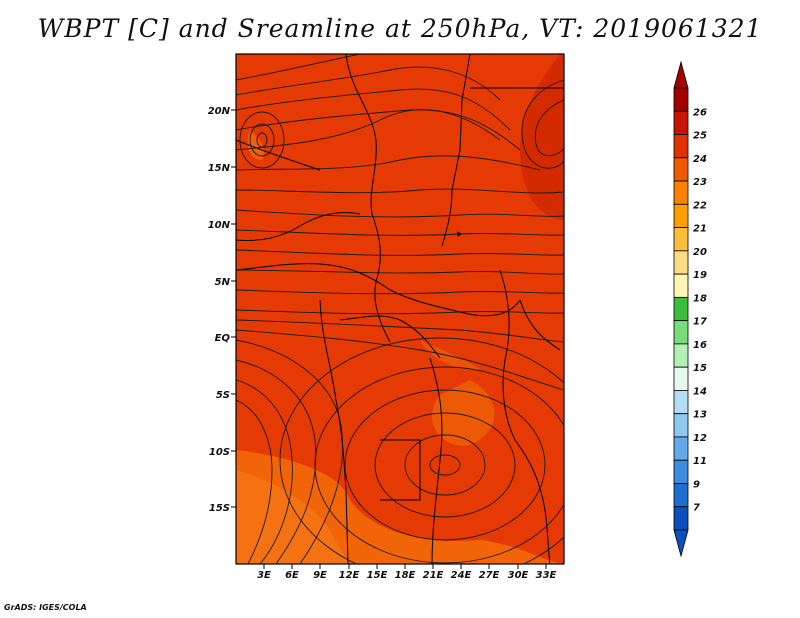 The width and height of the screenshot is (800, 618). Describe the element at coordinates (700, 205) in the screenshot. I see `colorbar-label: 22` at that location.